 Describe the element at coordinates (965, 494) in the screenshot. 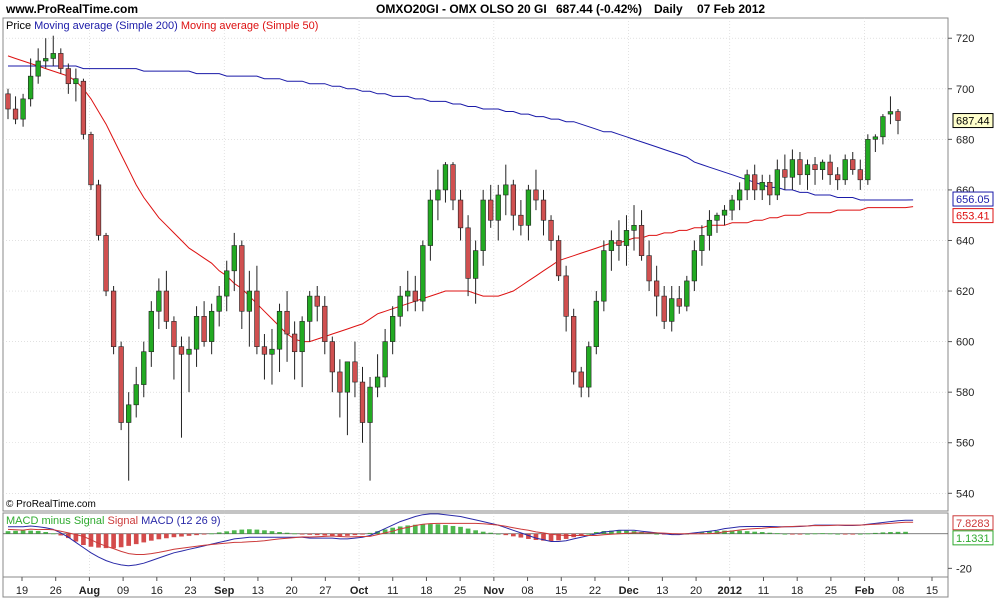

I see `price-tick-label: 540` at that location.